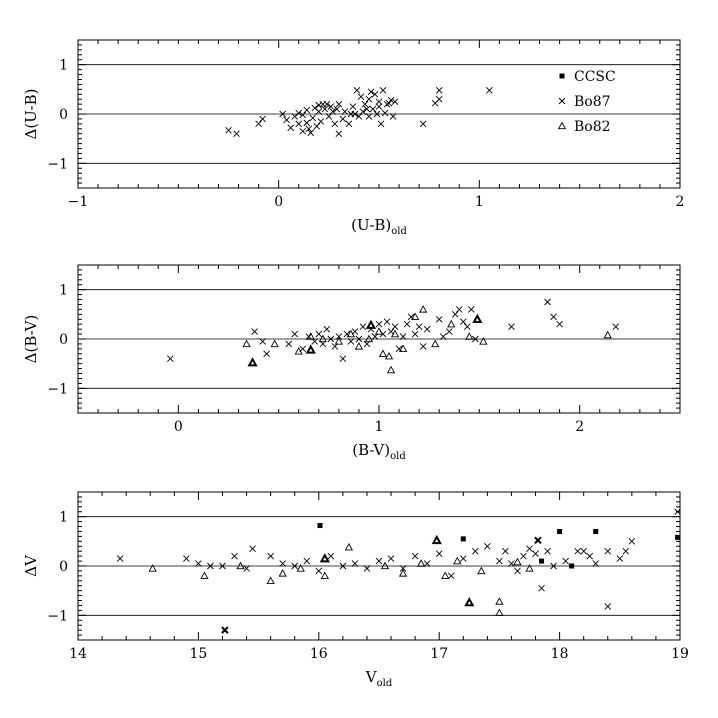 The height and width of the screenshot is (718, 718). I want to click on series-bo82, so click(341, 579).